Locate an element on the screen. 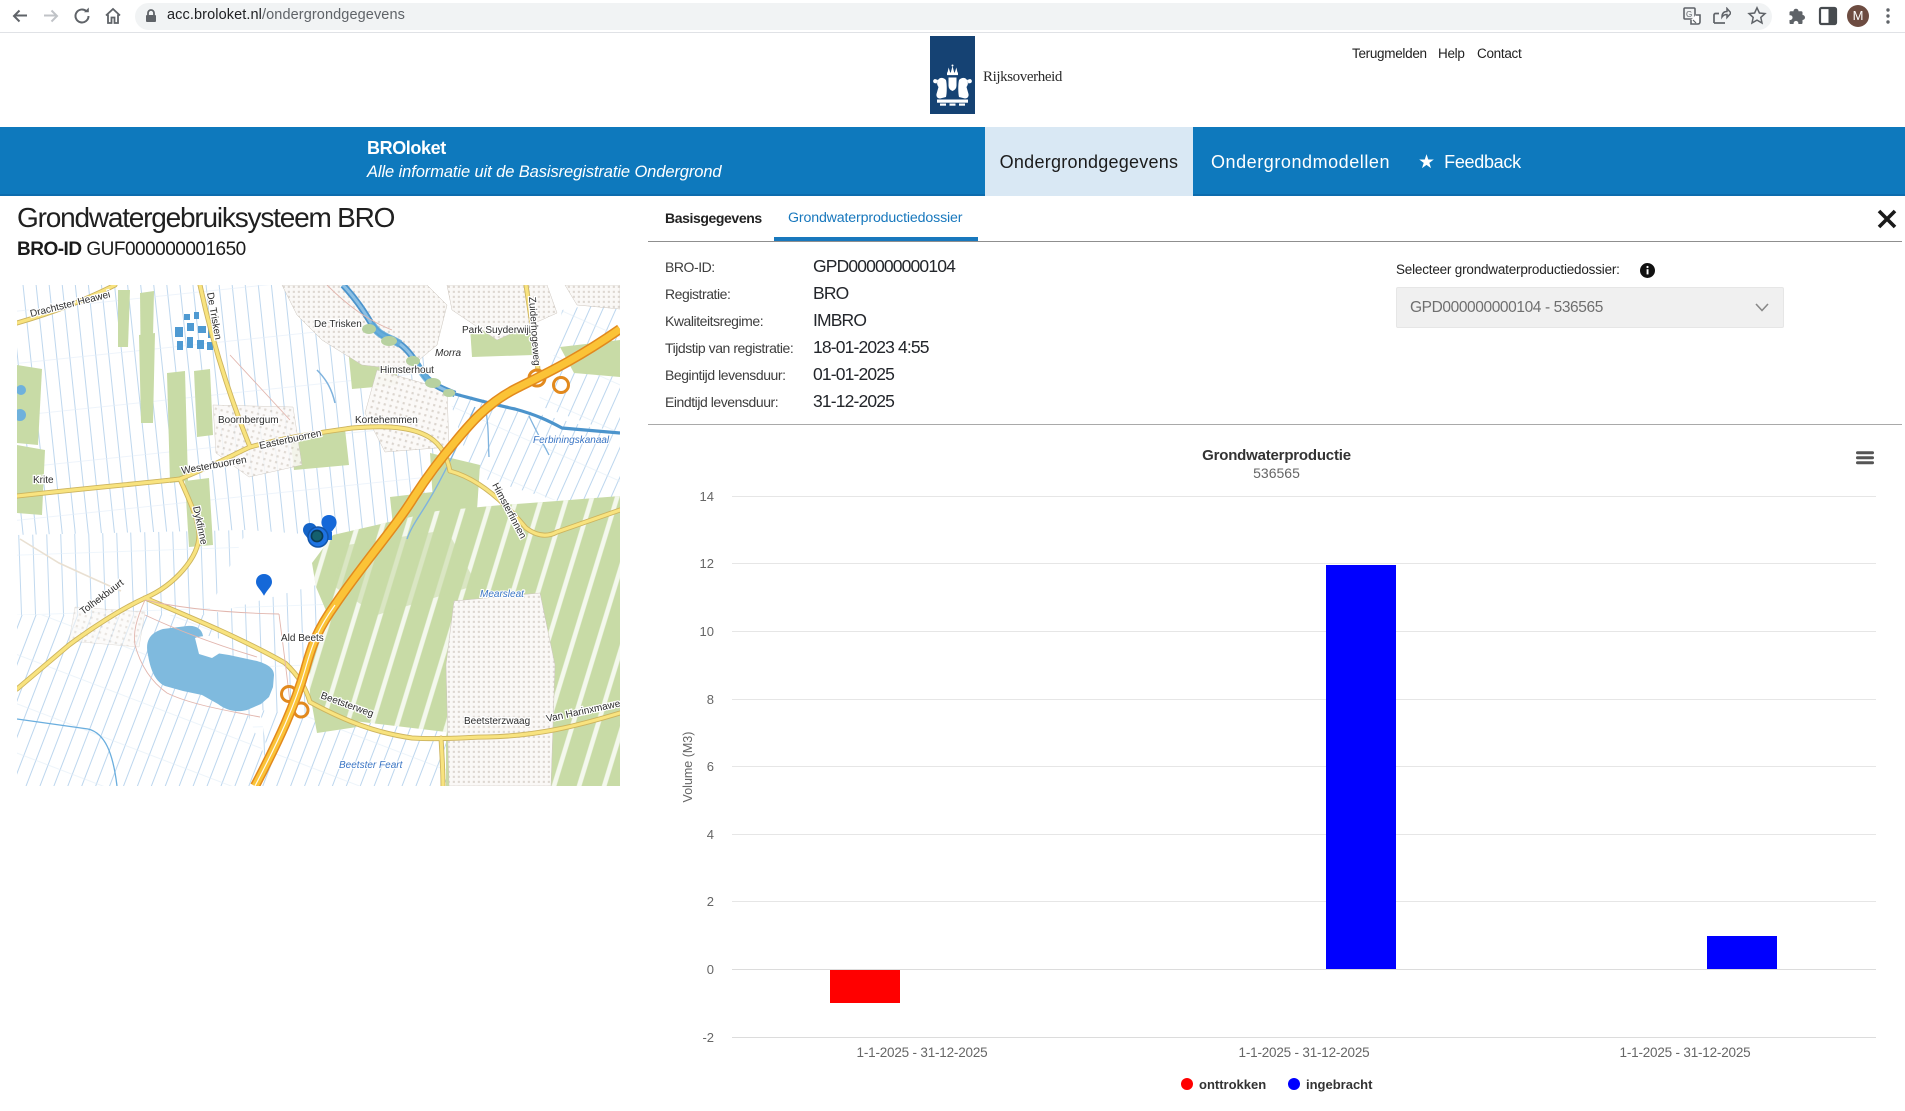 The image size is (1905, 1111). svg-text: De Trisken is located at coordinates (338, 324).